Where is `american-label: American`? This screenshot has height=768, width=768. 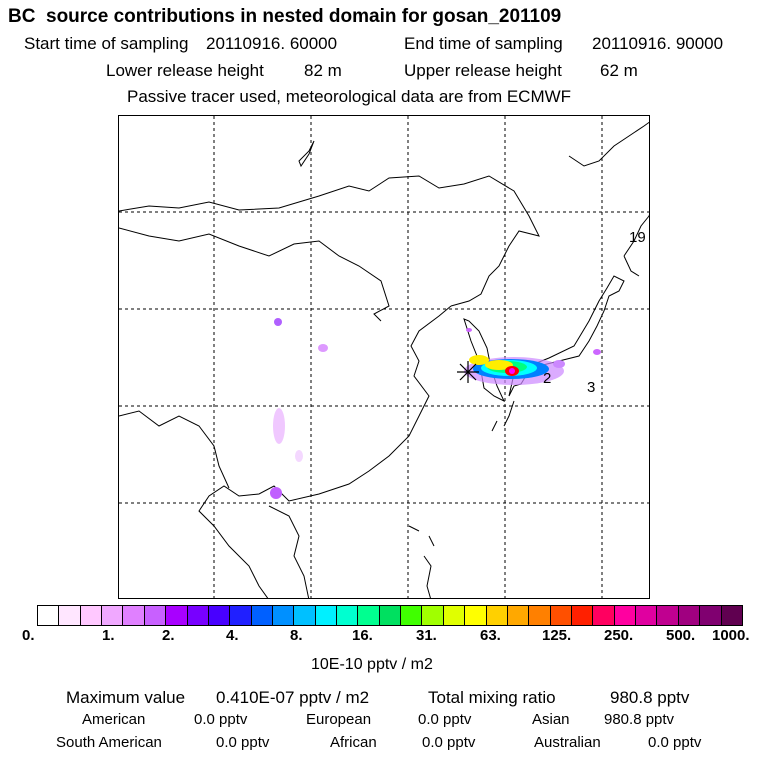
american-label: American is located at coordinates (114, 719).